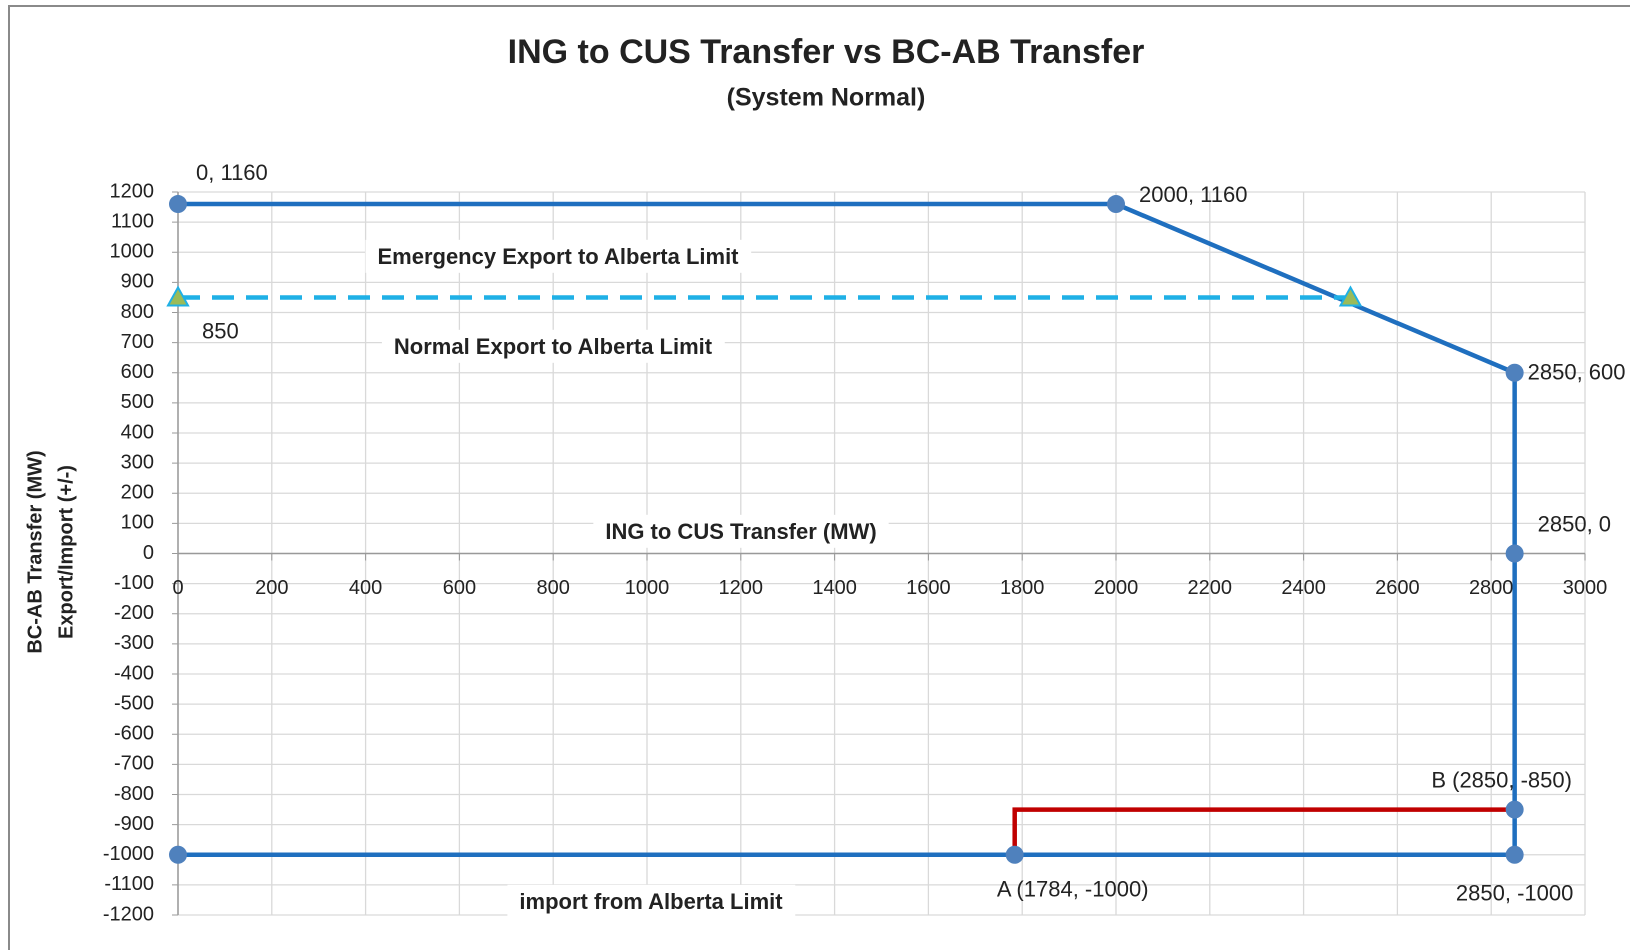 This screenshot has width=1630, height=950. Describe the element at coordinates (35, 551) in the screenshot. I see `y-axis-label: BC-AB Transfer (MW)` at that location.